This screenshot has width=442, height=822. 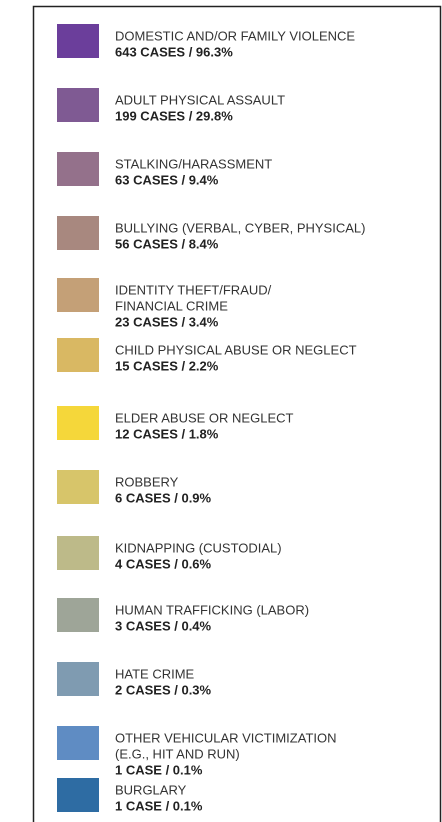 What do you see at coordinates (163, 497) in the screenshot?
I see `item-stat: 6 CASES / 0.9%` at bounding box center [163, 497].